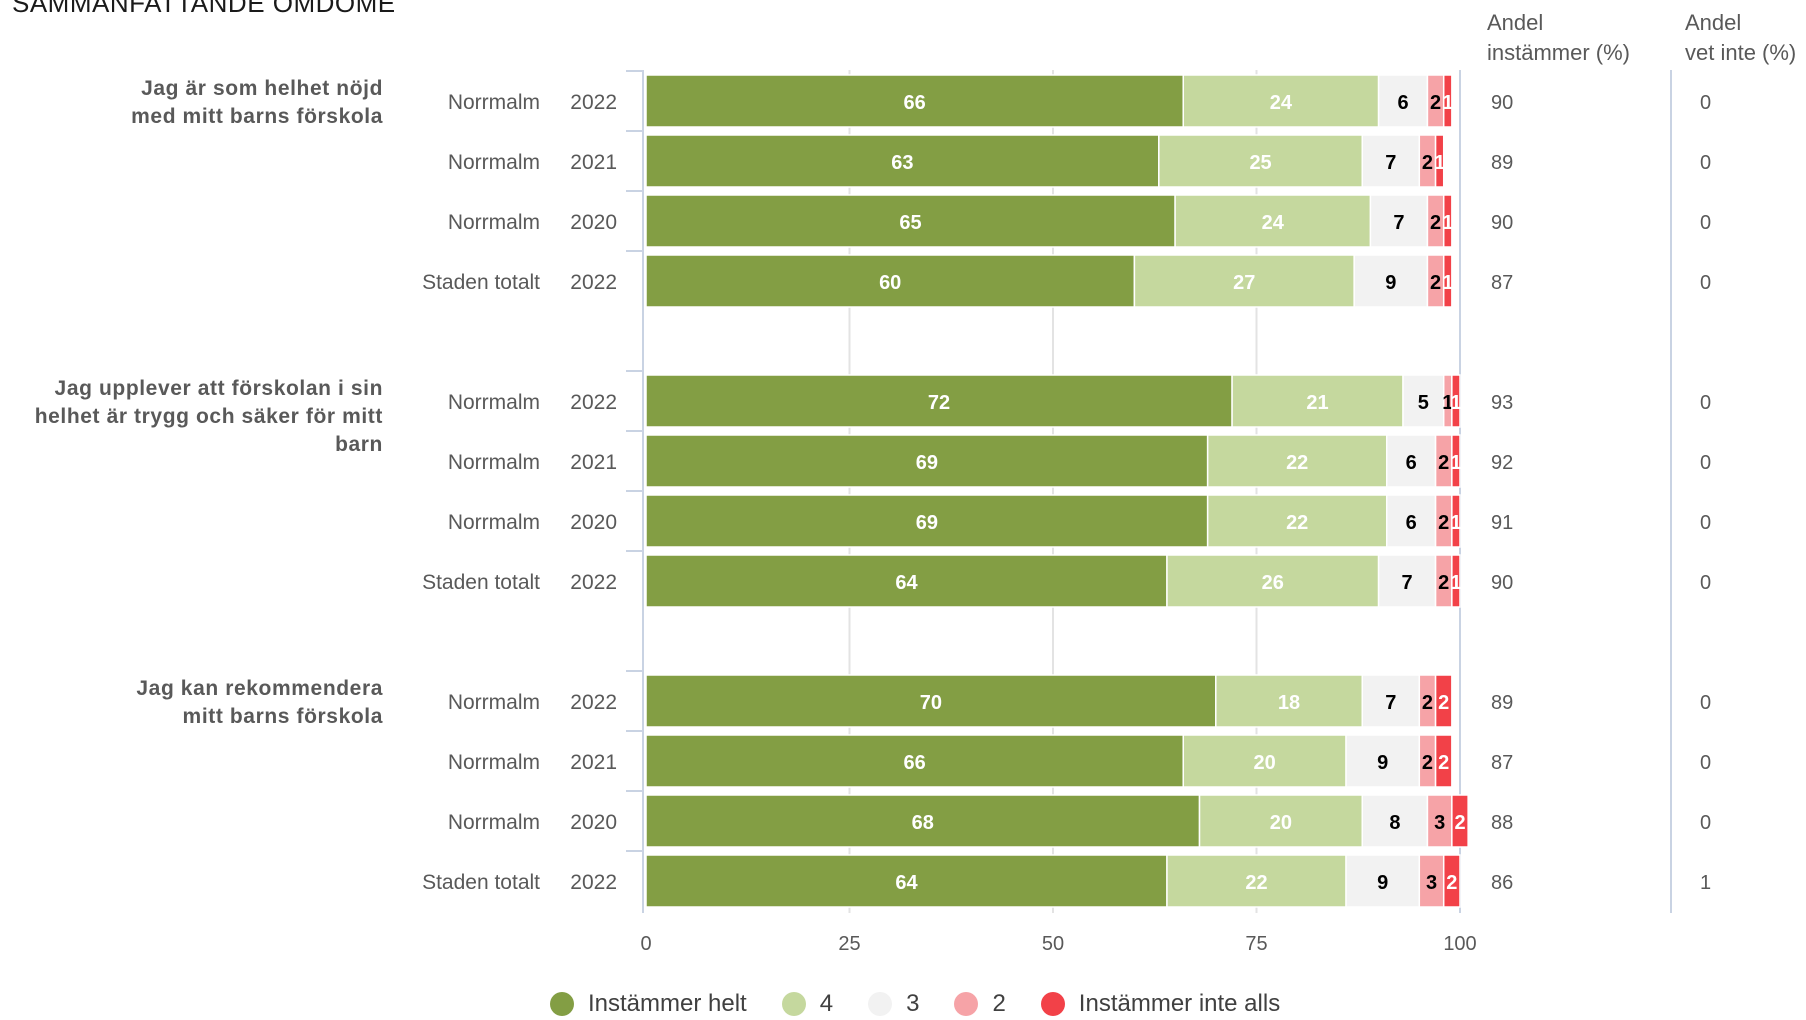 The height and width of the screenshot is (1020, 1806). Describe the element at coordinates (262, 88) in the screenshot. I see `question-label: Jag är som helhet nöjd` at that location.